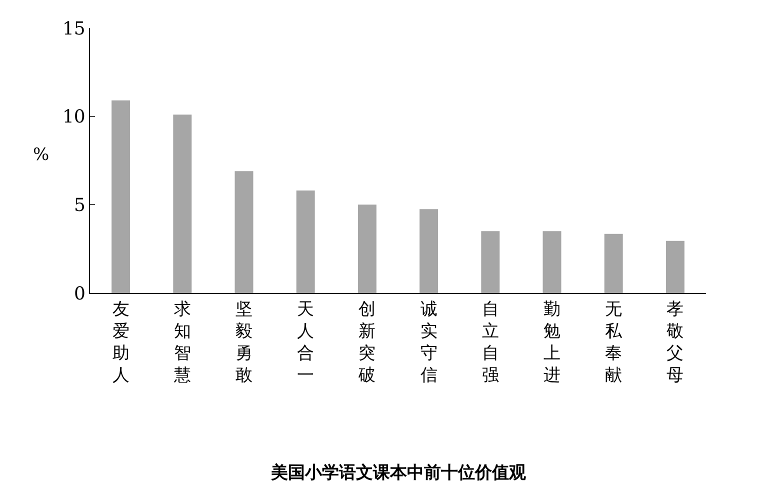 The image size is (758, 504). I want to click on x-tick-label: 诚实守信, so click(429, 342).